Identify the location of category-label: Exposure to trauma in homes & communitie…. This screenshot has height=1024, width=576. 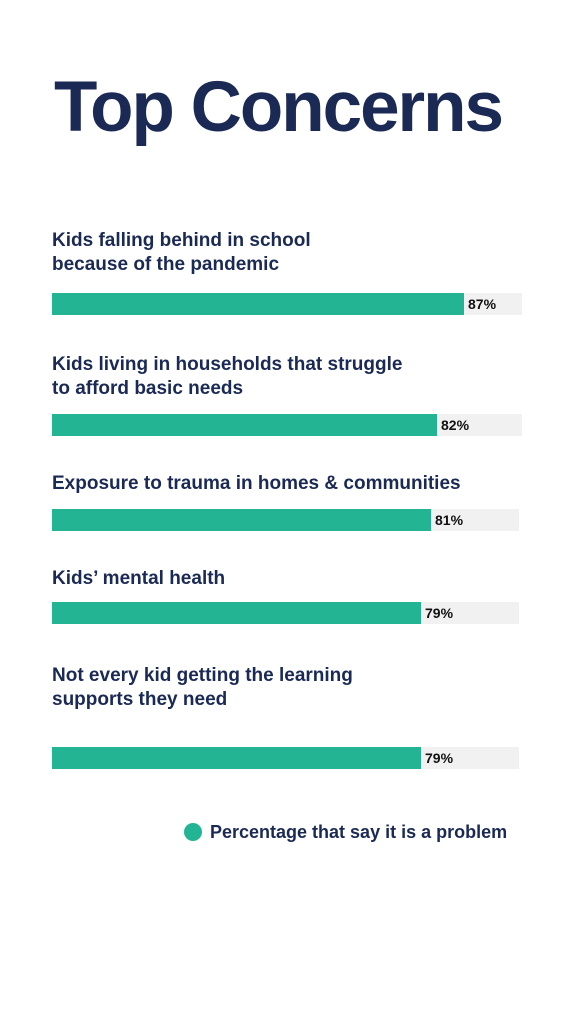
(256, 483).